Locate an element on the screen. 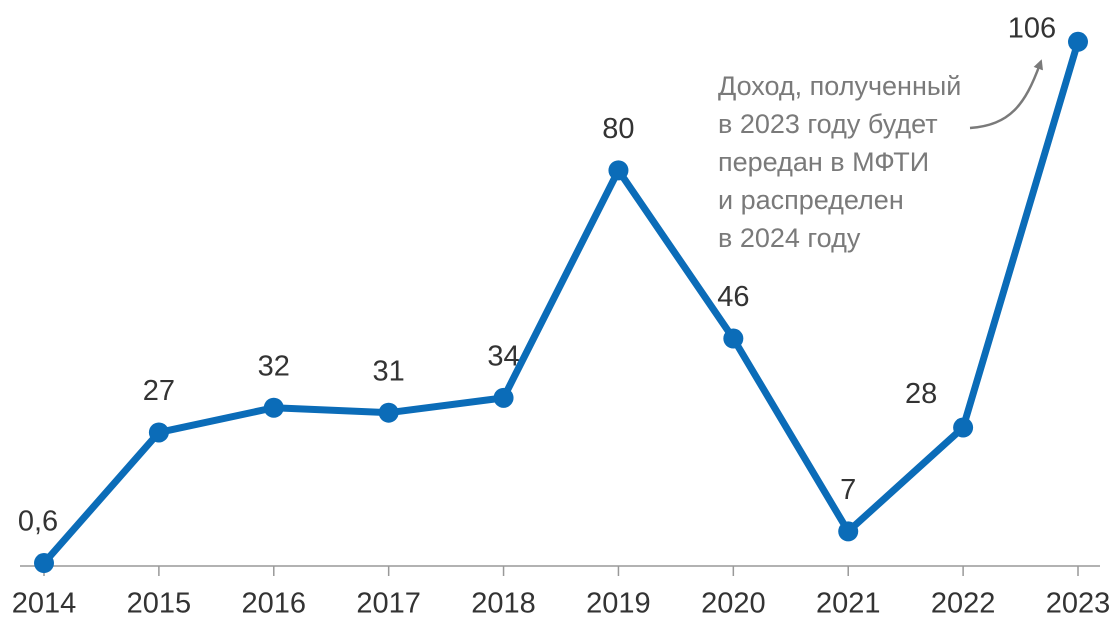 This screenshot has height=618, width=1115. data-label: 106 is located at coordinates (1032, 28).